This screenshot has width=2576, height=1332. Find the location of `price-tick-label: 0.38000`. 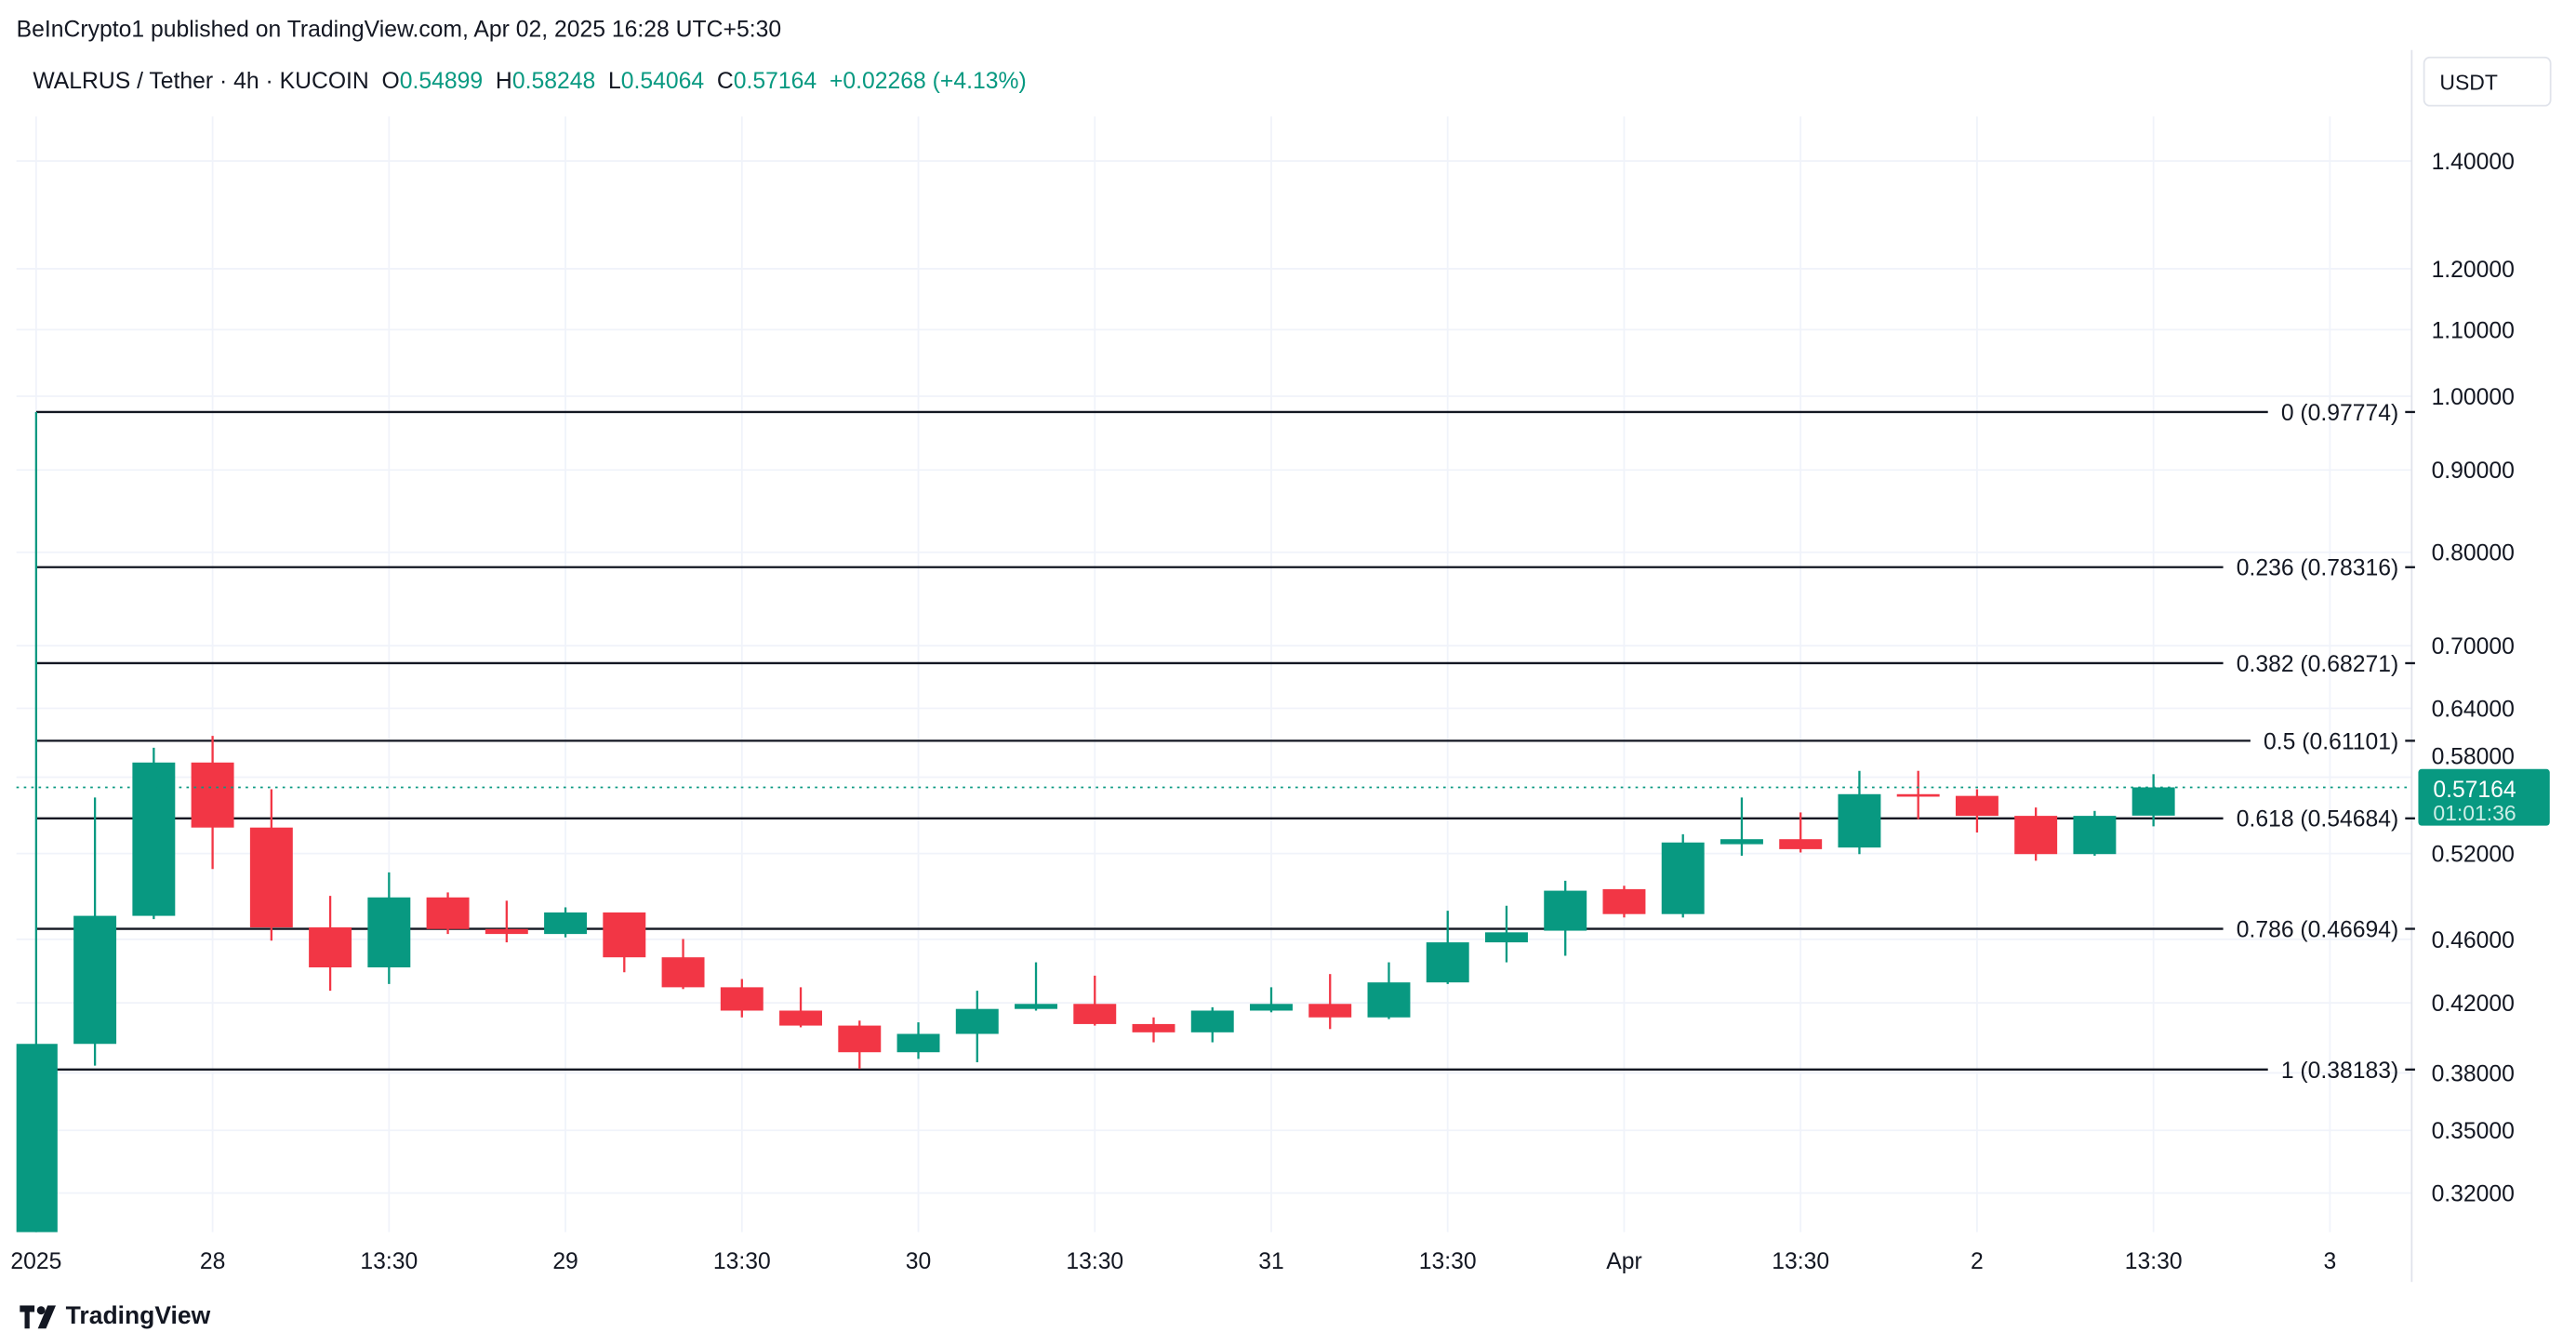

price-tick-label: 0.38000 is located at coordinates (2473, 1073).